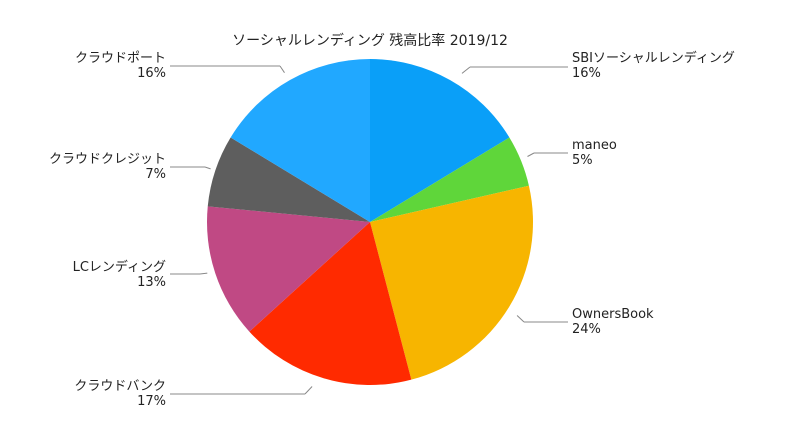 The image size is (800, 443). What do you see at coordinates (653, 58) in the screenshot?
I see `slice-label-1: SBIソーシャルレンディング` at bounding box center [653, 58].